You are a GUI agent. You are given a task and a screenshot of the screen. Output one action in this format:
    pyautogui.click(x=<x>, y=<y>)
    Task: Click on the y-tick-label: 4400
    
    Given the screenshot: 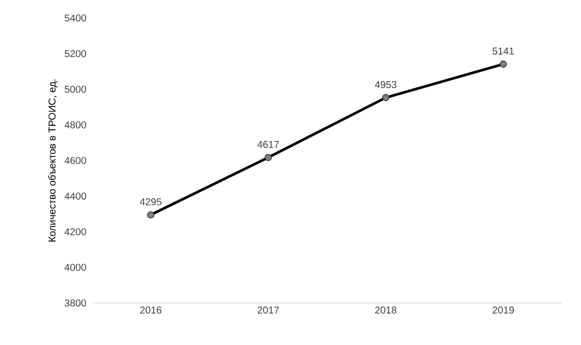 What is the action you would take?
    pyautogui.click(x=75, y=196)
    